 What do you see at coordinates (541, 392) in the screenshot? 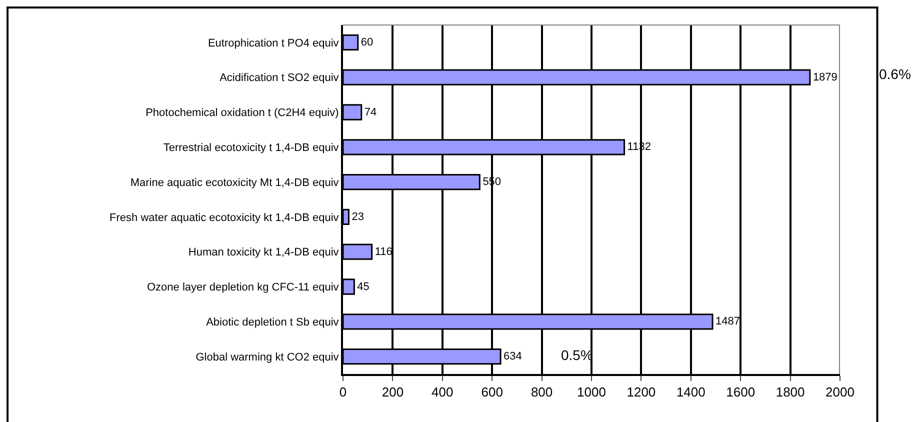
I see `x-tick-label: 800` at bounding box center [541, 392].